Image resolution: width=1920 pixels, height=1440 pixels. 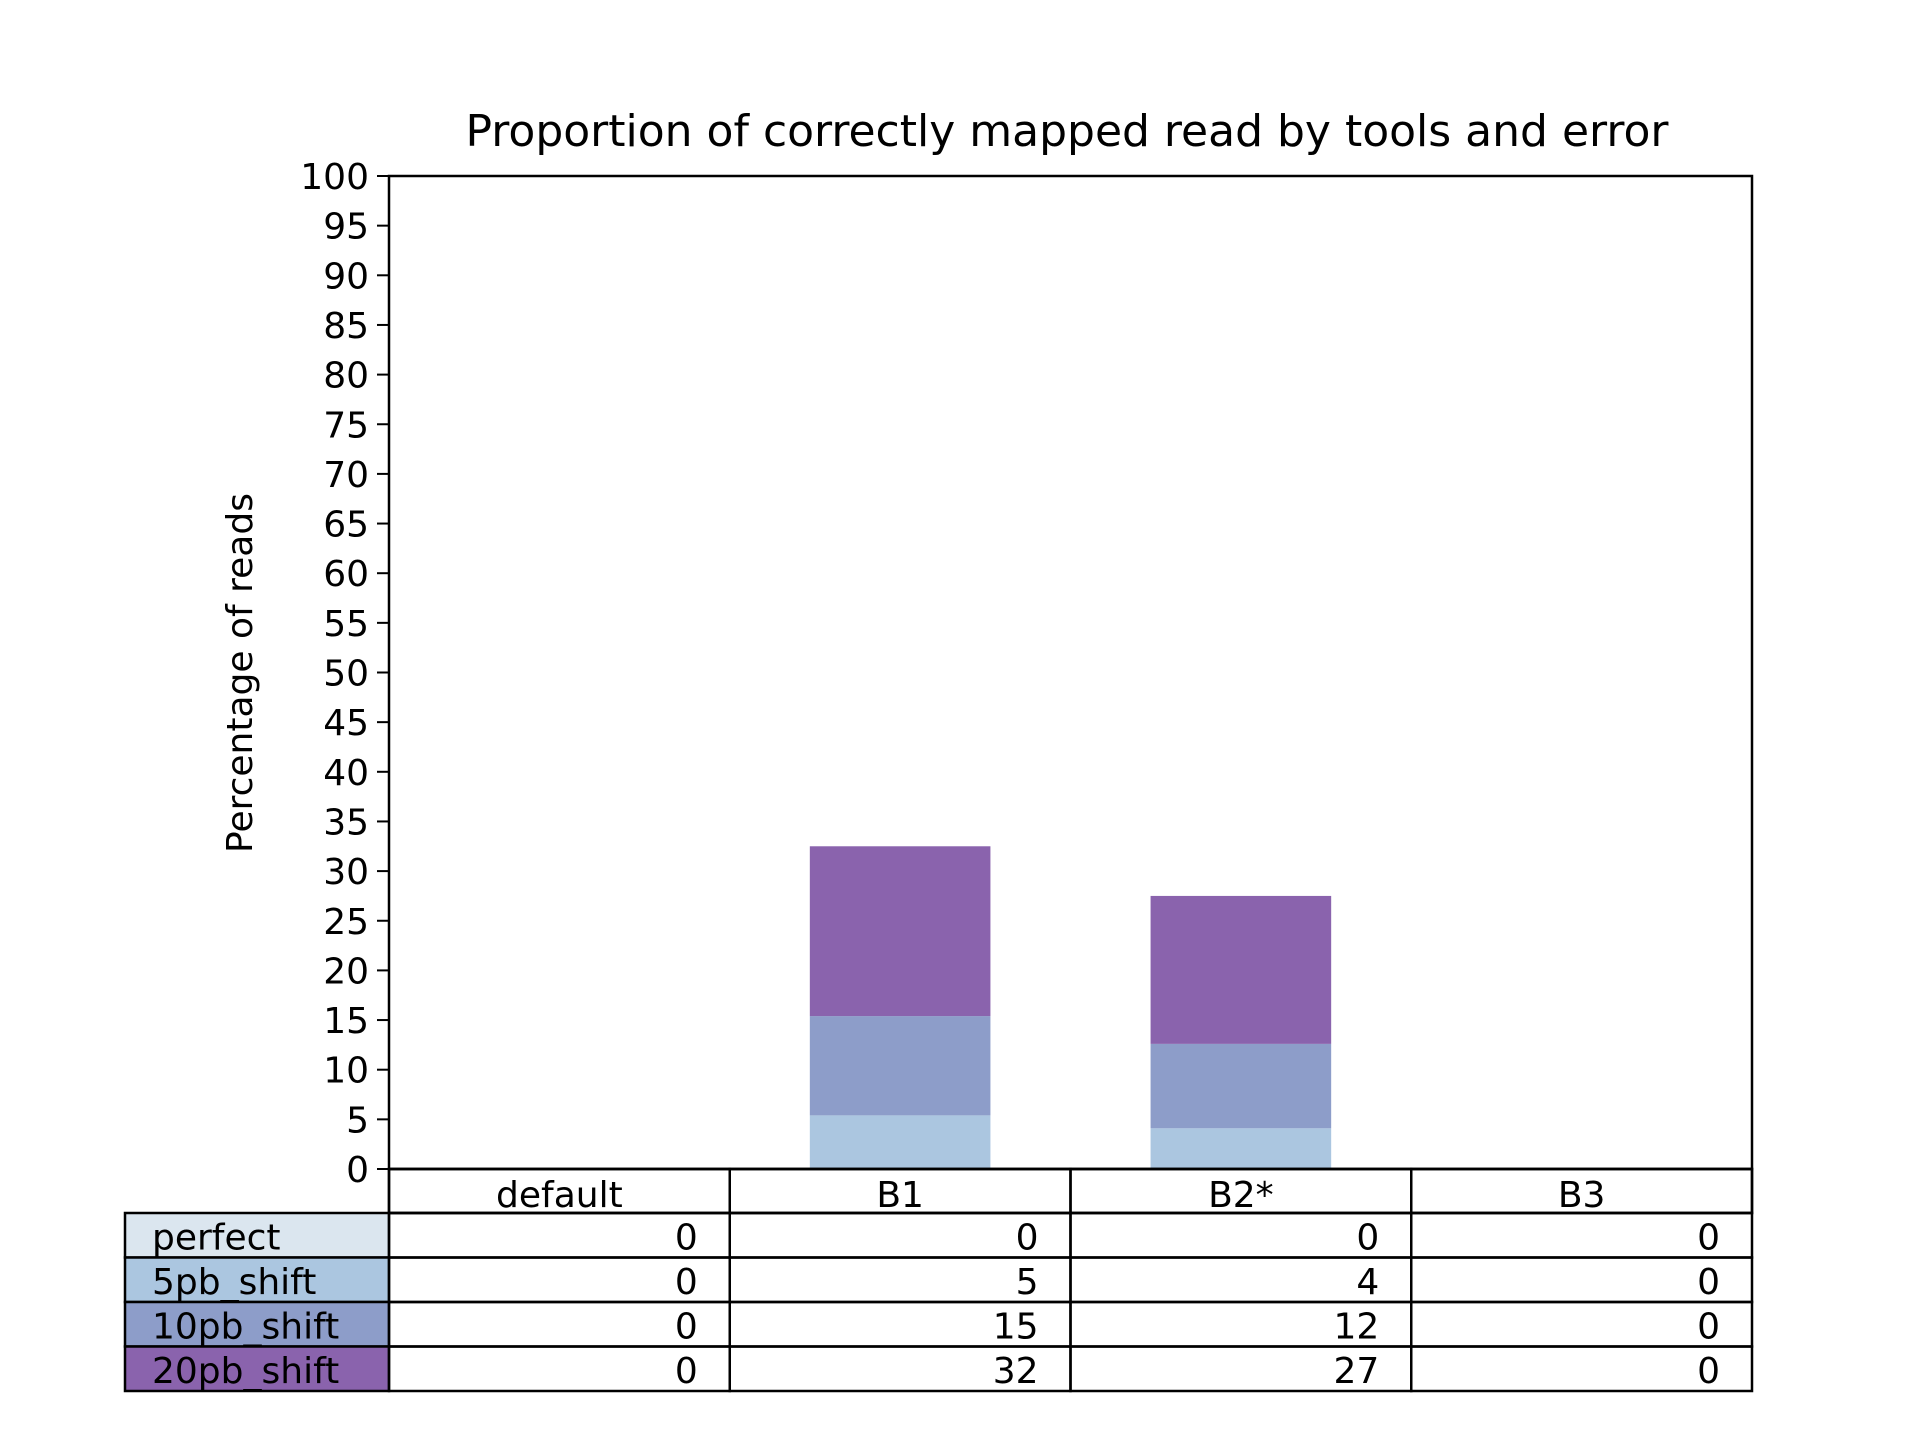 I want to click on y-tick-label: 50, so click(x=346, y=674).